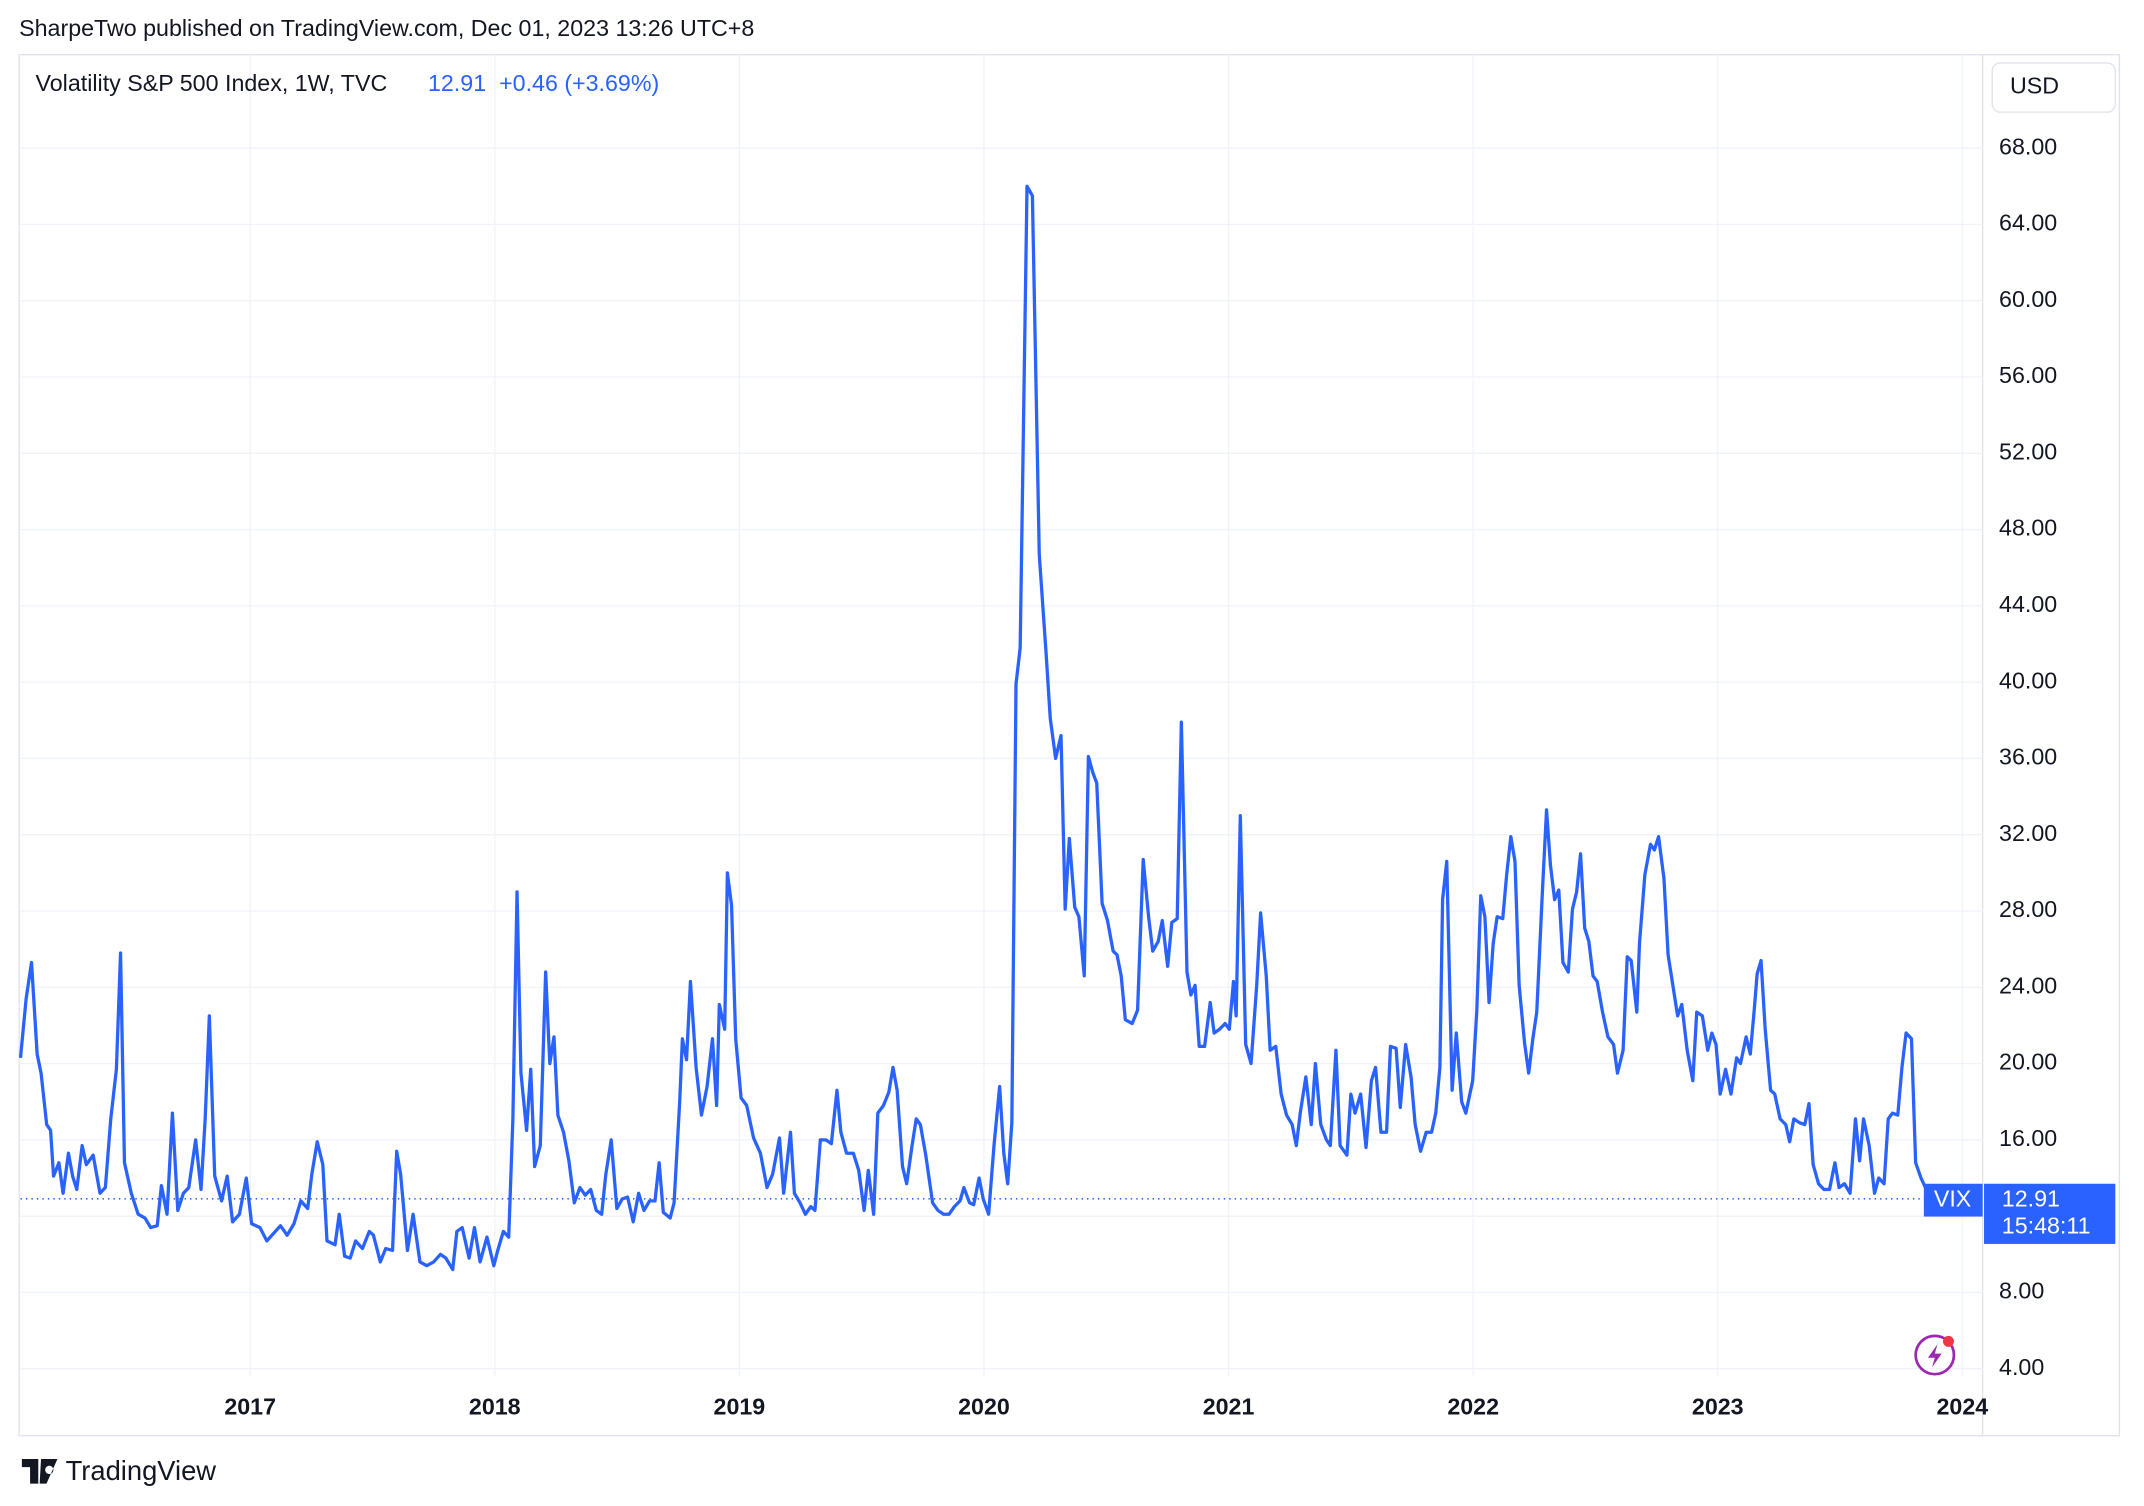 The height and width of the screenshot is (1506, 2144). I want to click on y-tick-label: 44.00, so click(2028, 604).